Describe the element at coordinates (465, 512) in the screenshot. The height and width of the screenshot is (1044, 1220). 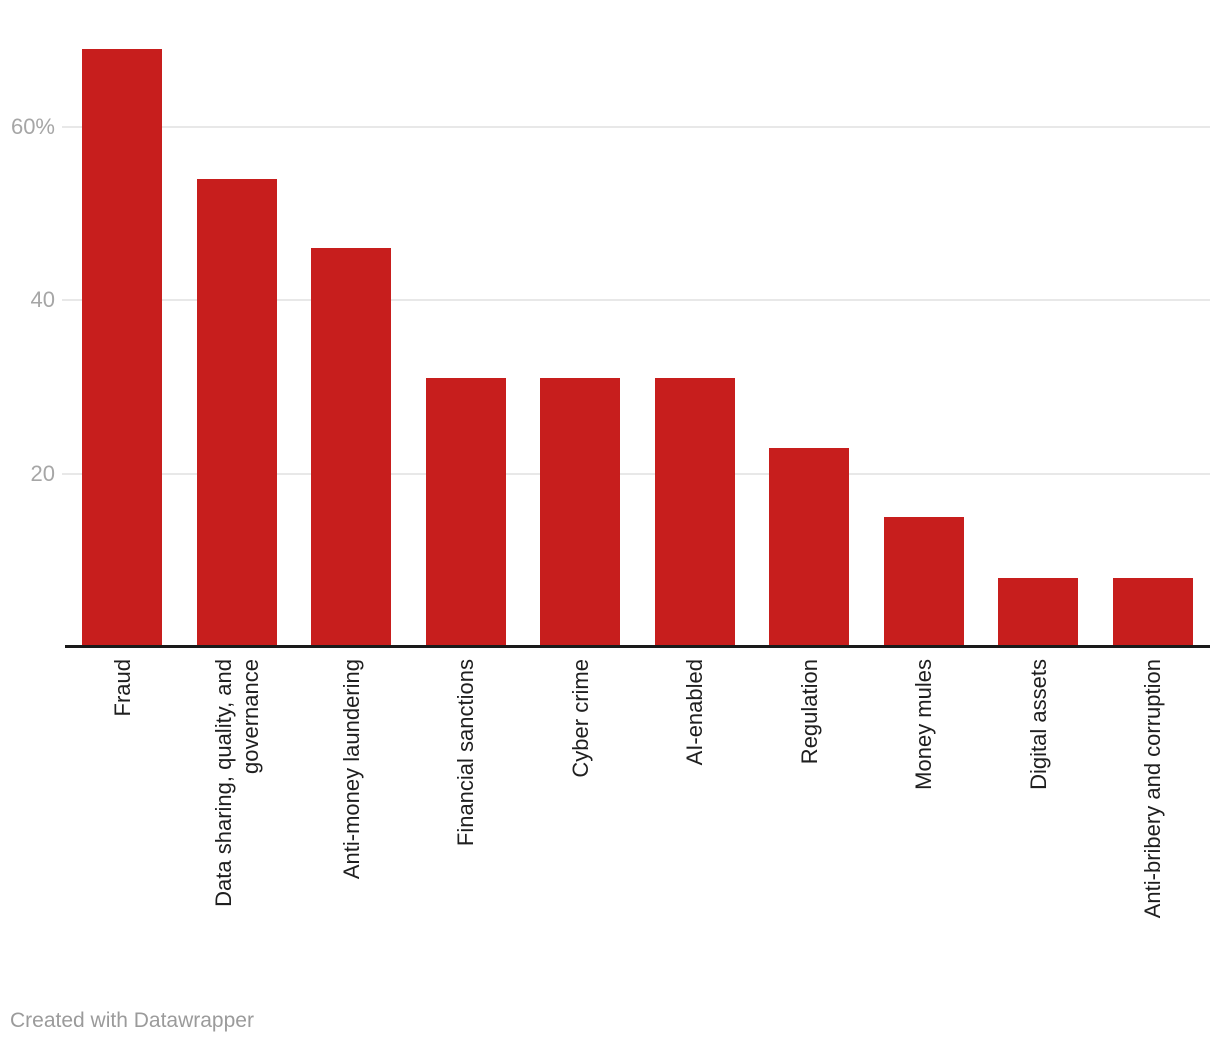
I see `bar-financial-sanctions` at that location.